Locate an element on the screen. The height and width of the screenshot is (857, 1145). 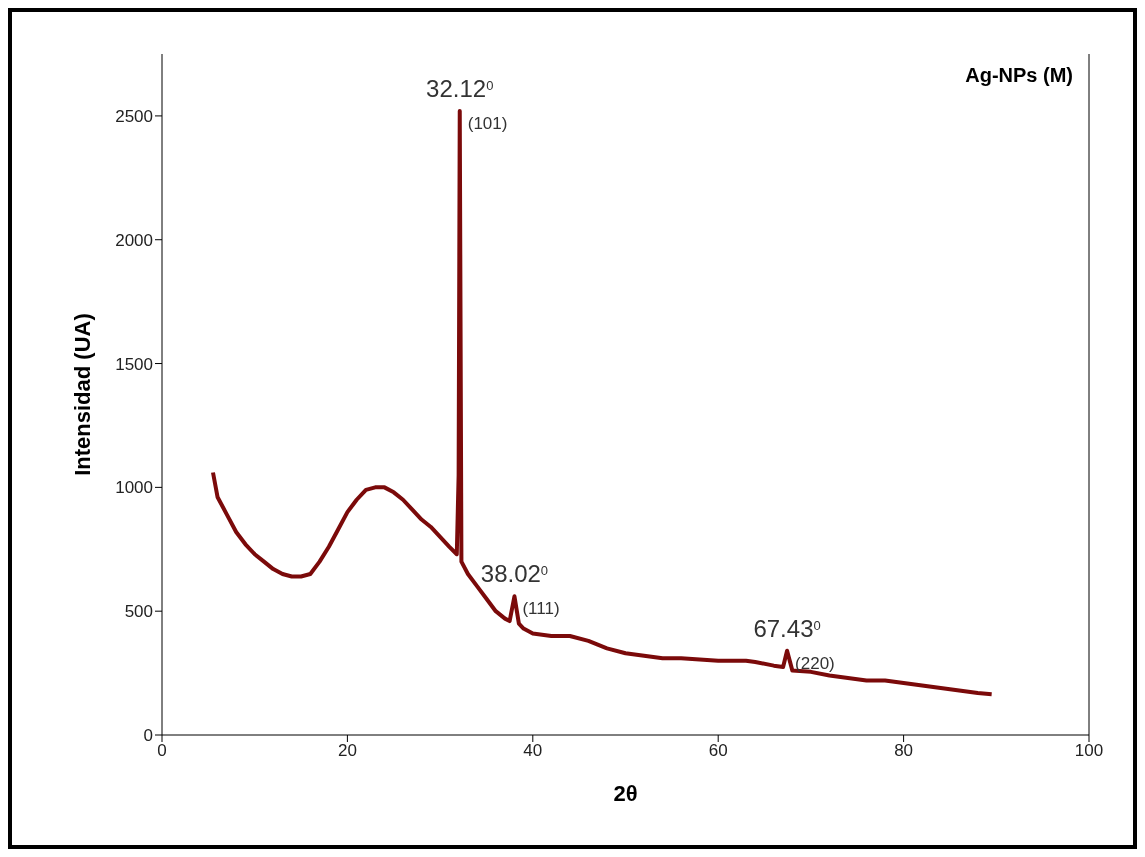
x-tick-label: 0 is located at coordinates (162, 751).